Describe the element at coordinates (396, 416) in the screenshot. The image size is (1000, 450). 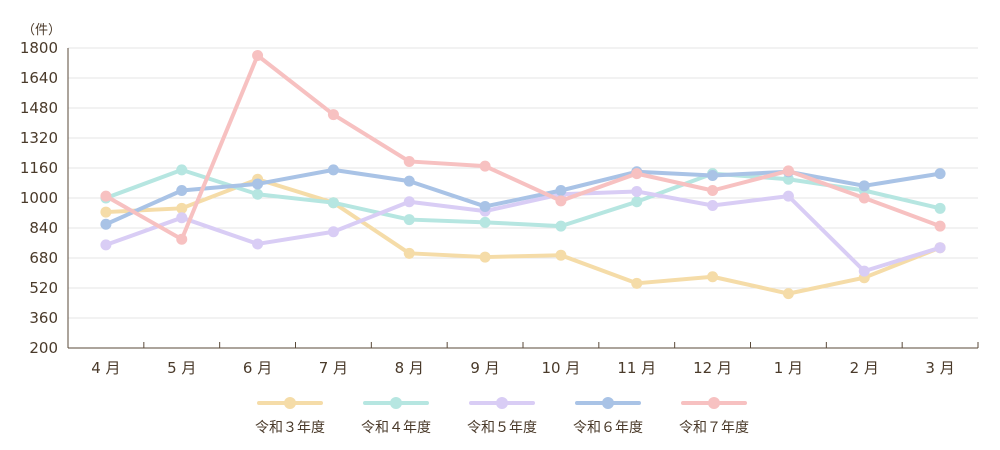
I see `legend-item: 令和４年度` at that location.